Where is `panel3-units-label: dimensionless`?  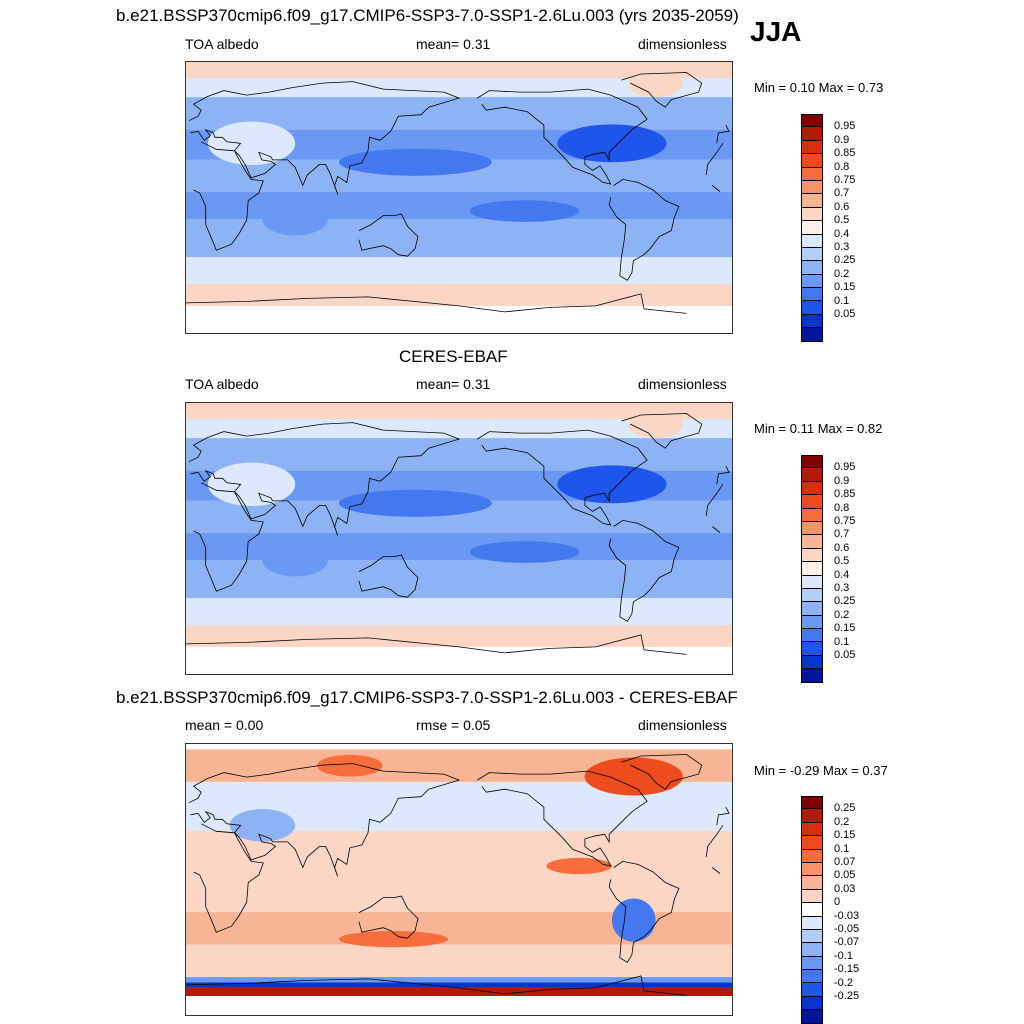
panel3-units-label: dimensionless is located at coordinates (682, 725).